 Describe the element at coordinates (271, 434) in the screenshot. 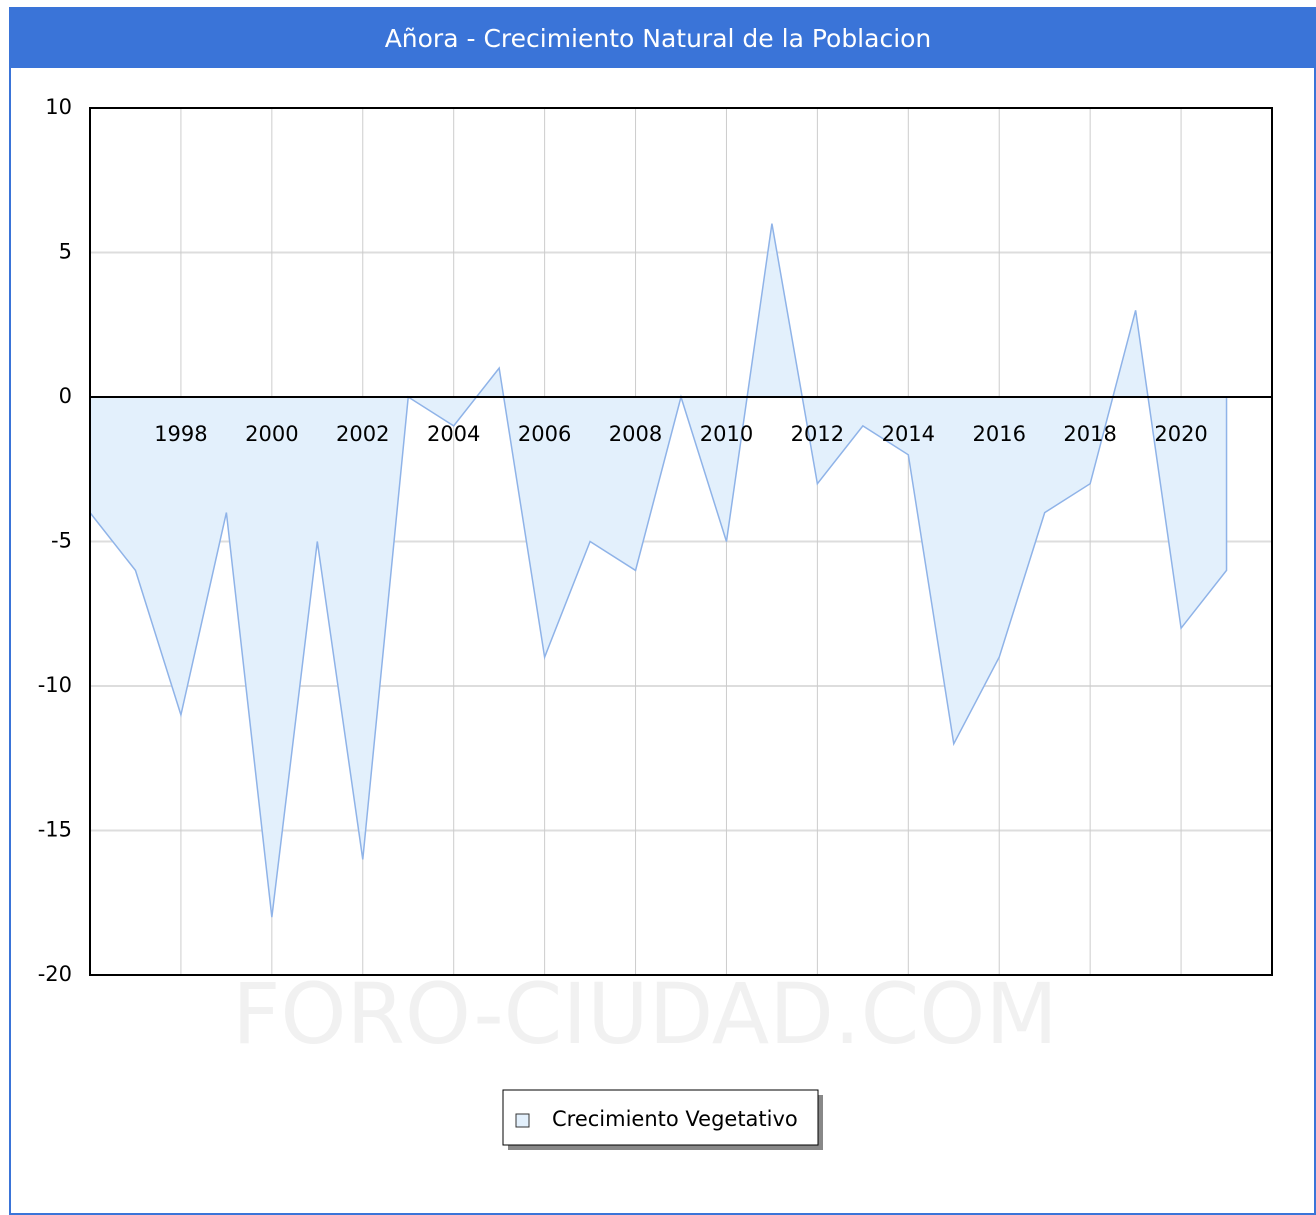

I see `x-tick-label: 2000` at that location.